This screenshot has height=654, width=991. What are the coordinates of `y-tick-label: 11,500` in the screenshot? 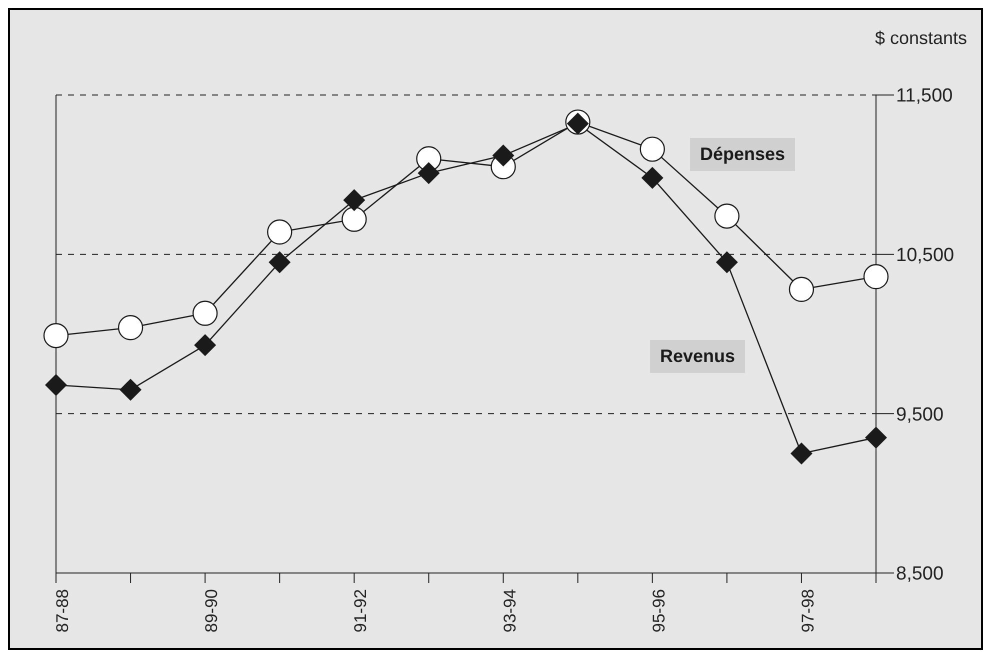 It's located at (924, 96).